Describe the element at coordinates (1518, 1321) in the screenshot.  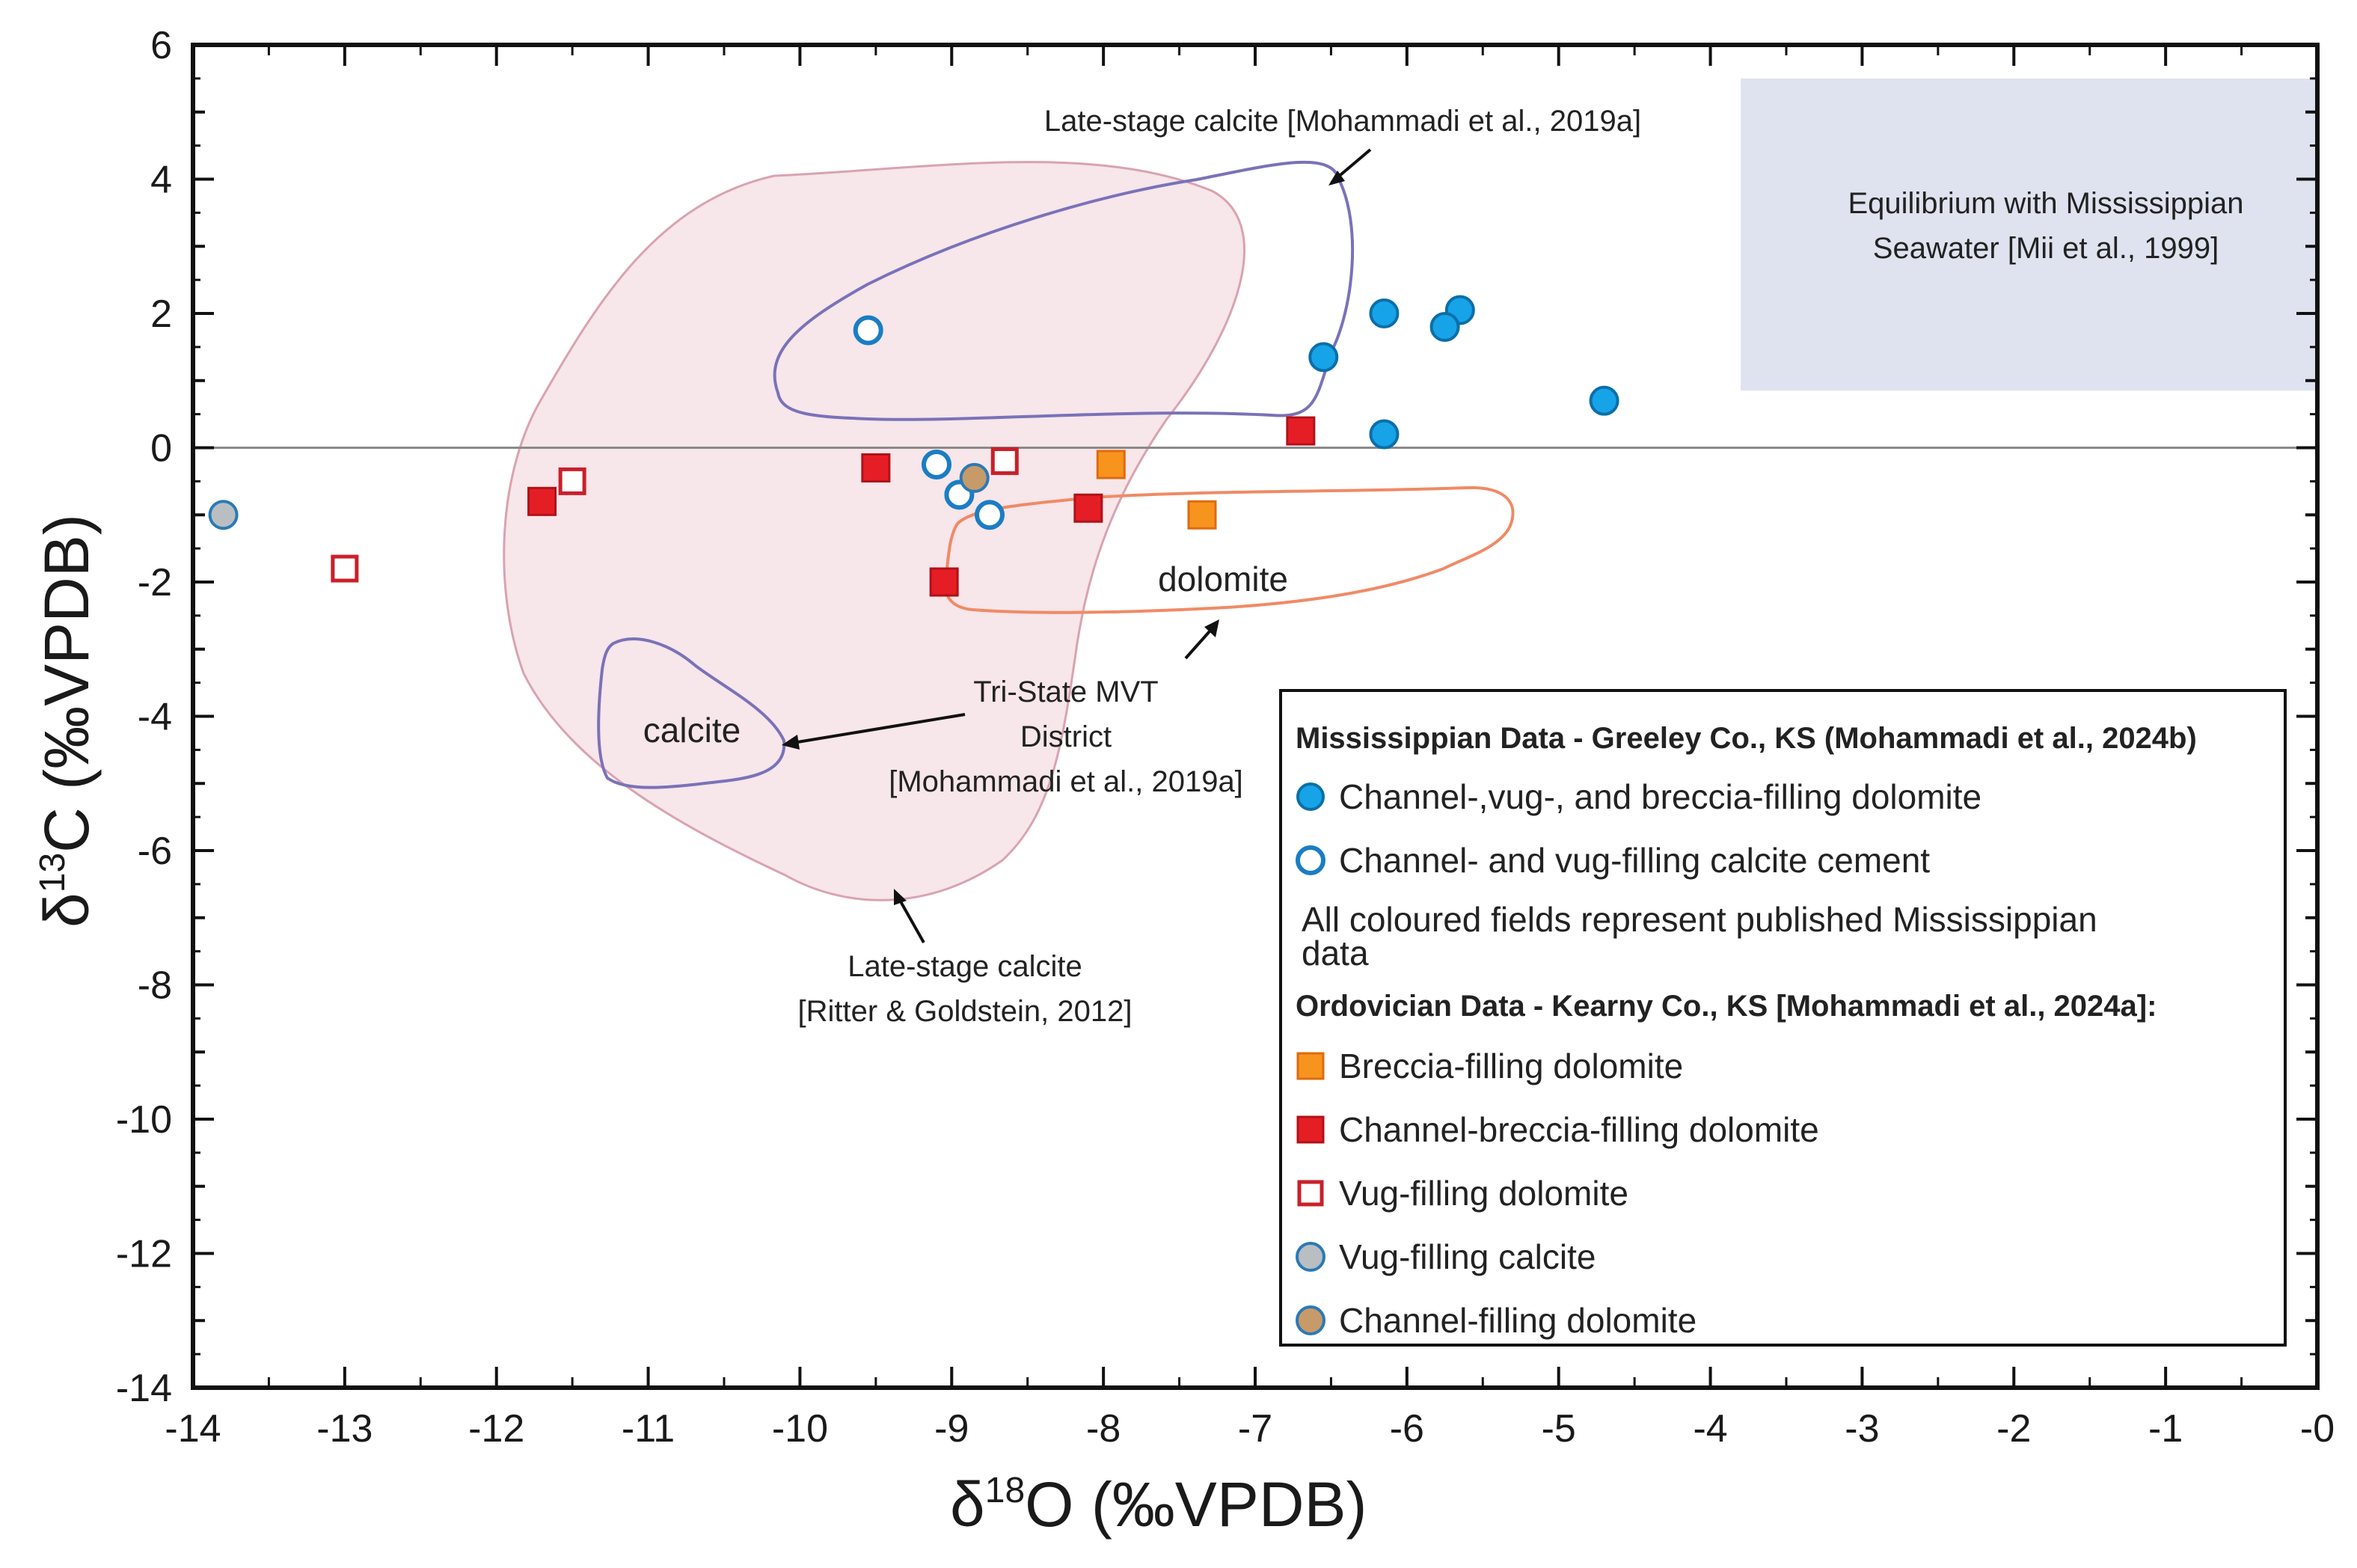
I see `legend-entry-channel-dolomite: Channel-filling dolomite` at that location.